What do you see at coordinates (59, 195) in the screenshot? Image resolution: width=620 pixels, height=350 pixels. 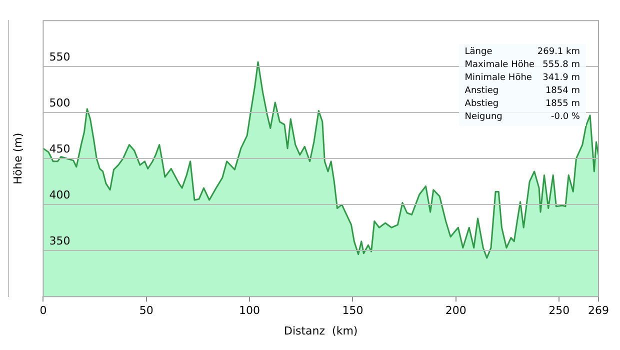 I see `y-tick-label: 400` at bounding box center [59, 195].